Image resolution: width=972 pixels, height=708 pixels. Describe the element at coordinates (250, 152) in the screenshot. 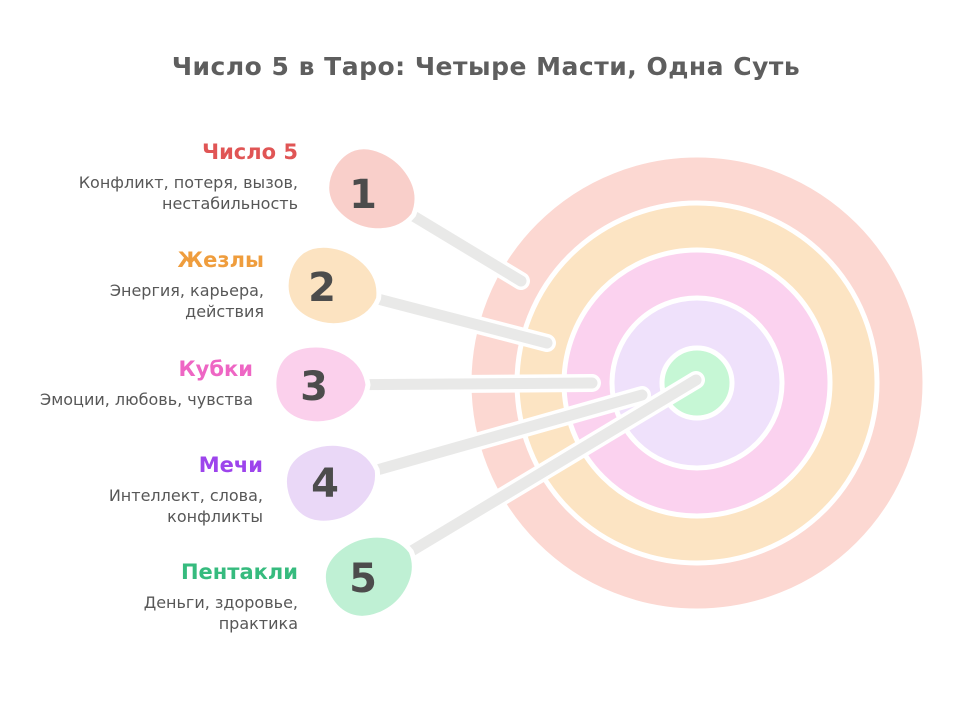

I see `legend-label-chislo-5: Число 5` at that location.